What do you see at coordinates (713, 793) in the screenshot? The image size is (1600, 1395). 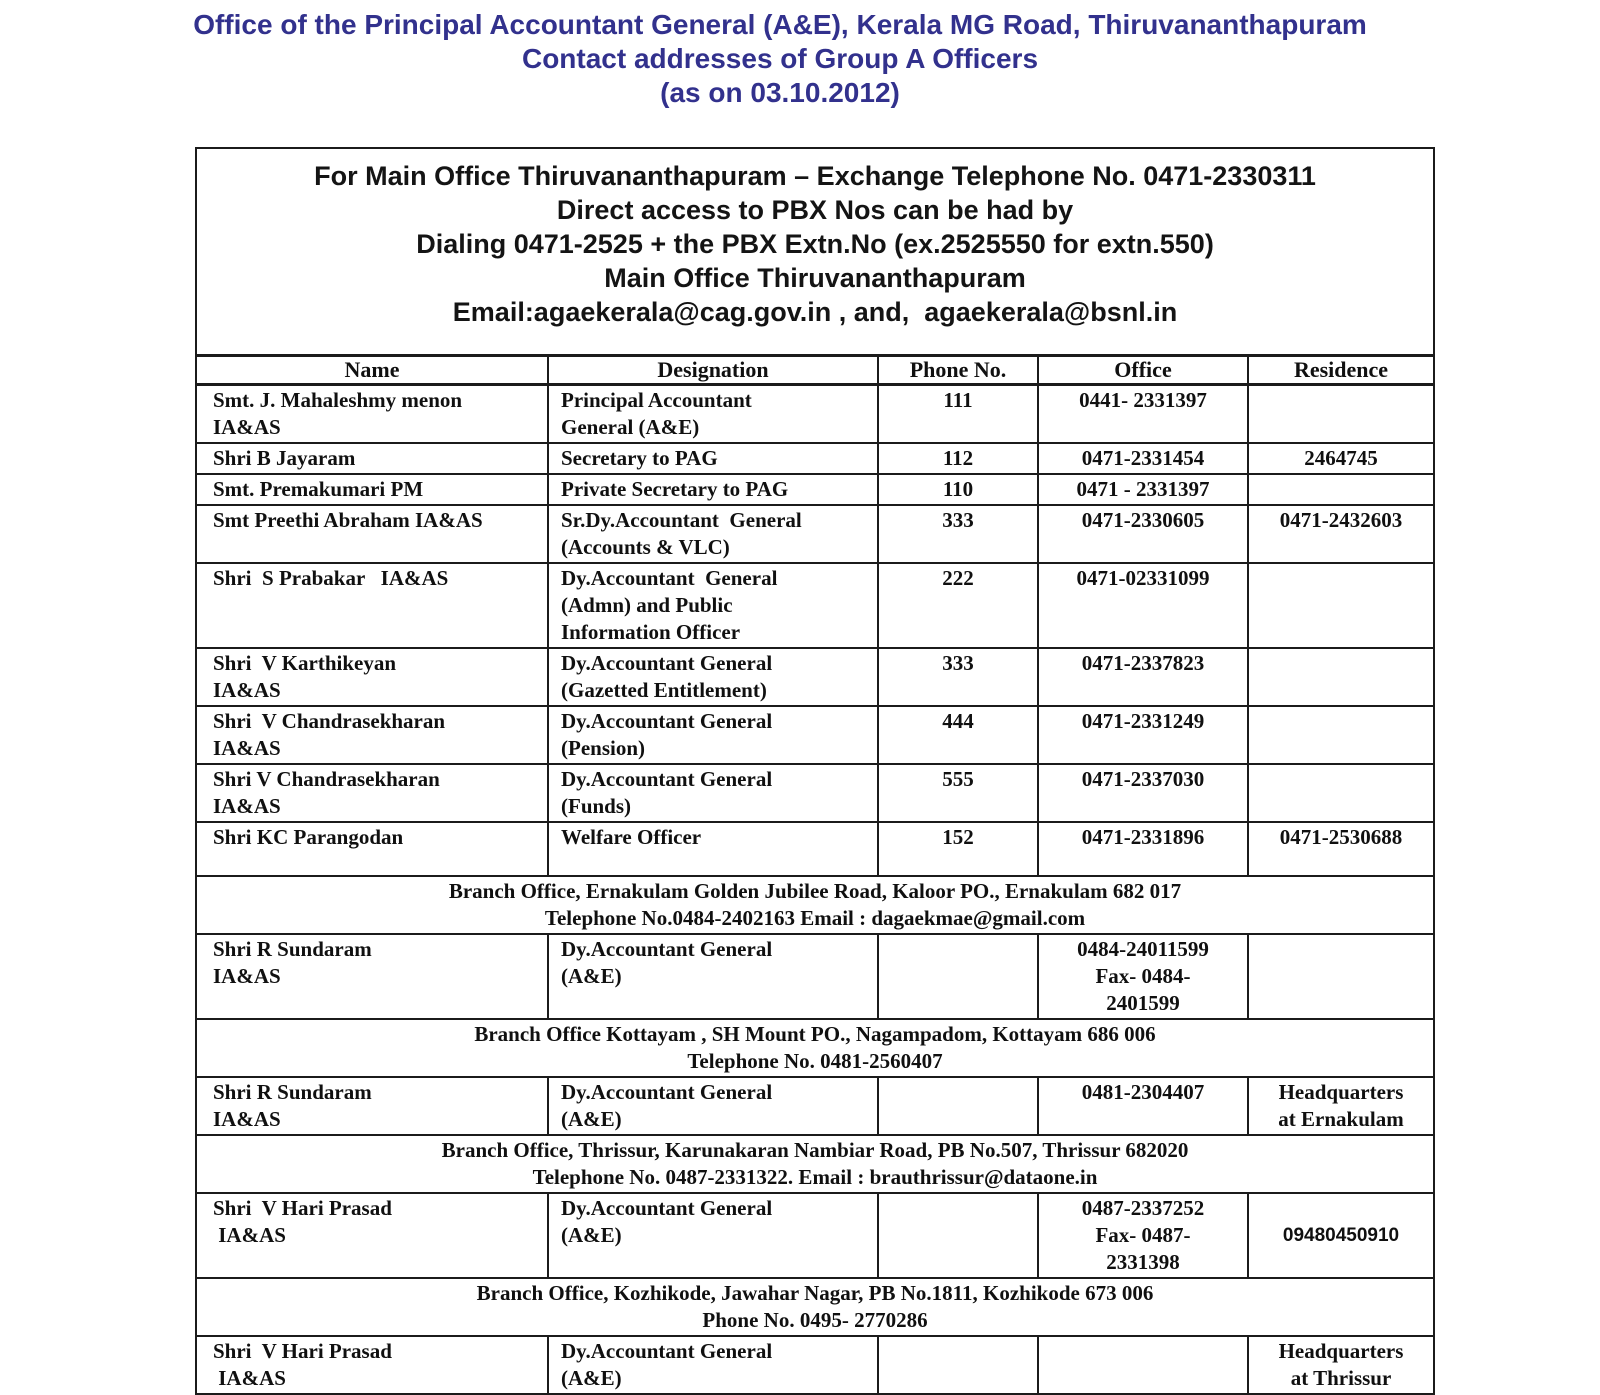 I see `designation-cell: Dy.Accountant General (Funds)` at bounding box center [713, 793].